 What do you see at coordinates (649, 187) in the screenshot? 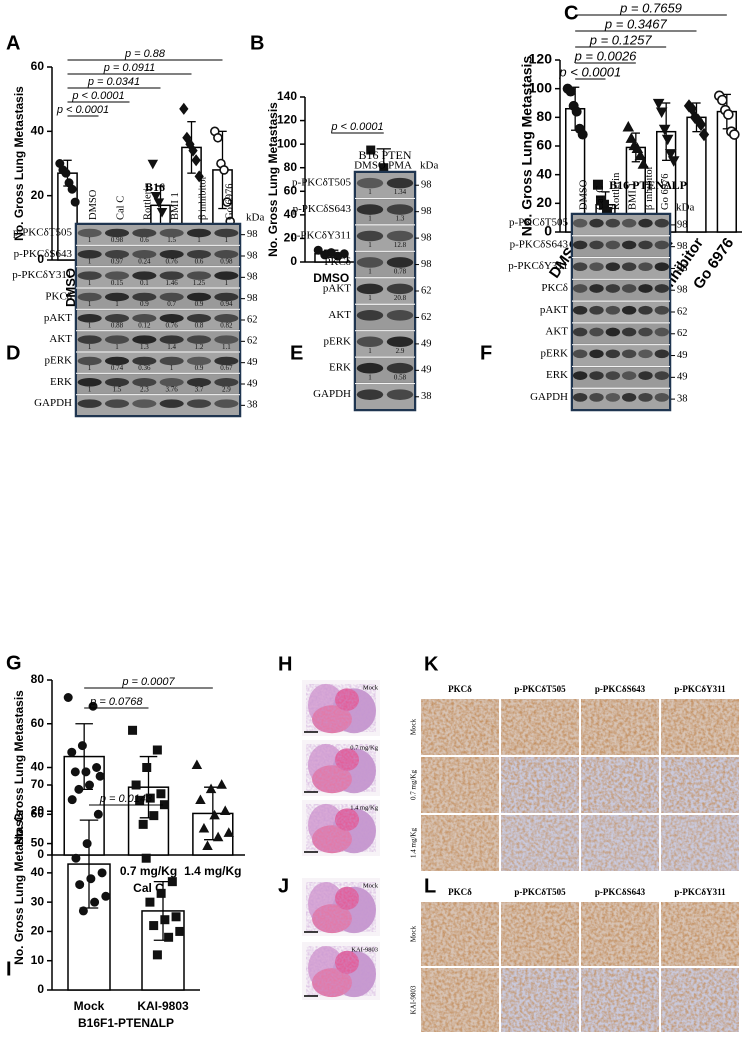
I see `lane-label: β inhibitor` at bounding box center [649, 187].